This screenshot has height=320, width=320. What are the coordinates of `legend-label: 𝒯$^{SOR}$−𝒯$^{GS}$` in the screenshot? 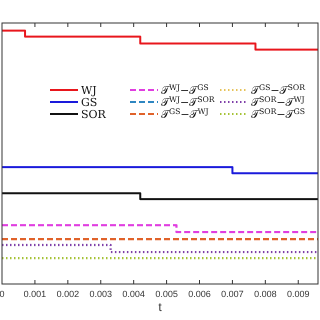 It's located at (278, 113).